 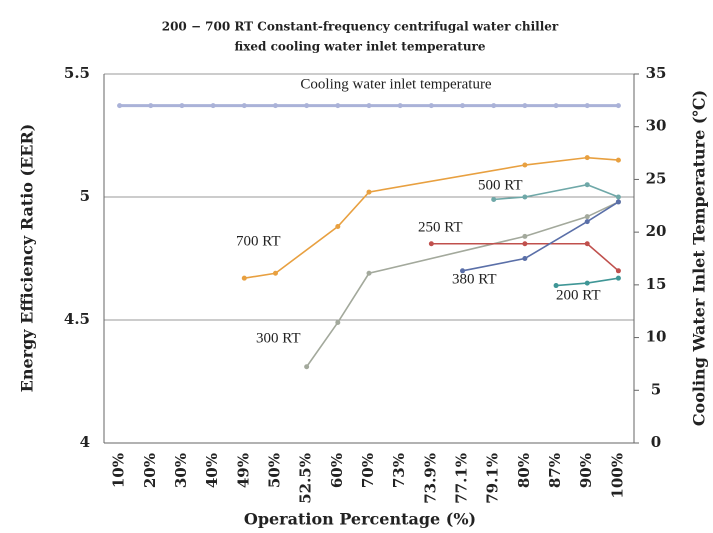 I want to click on x-tick-label: 52.5%, so click(x=306, y=478).